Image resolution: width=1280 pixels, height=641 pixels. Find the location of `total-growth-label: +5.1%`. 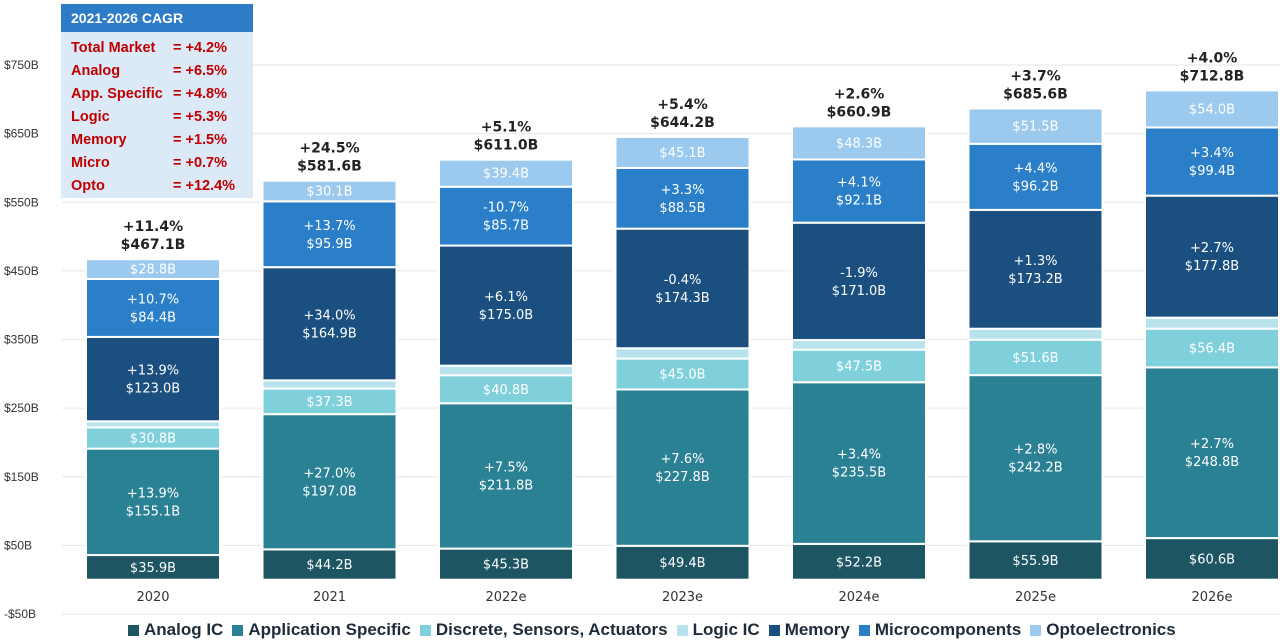

total-growth-label: +5.1% is located at coordinates (506, 128).